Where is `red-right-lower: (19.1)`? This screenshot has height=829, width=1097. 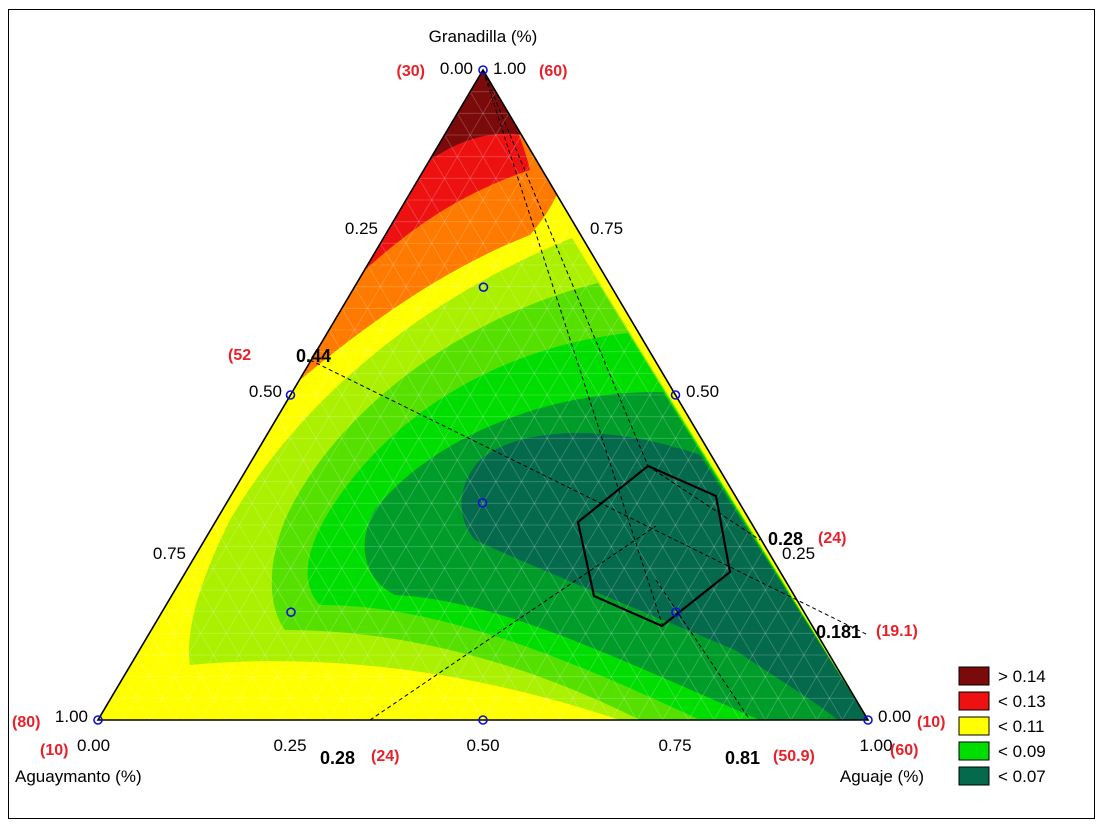 red-right-lower: (19.1) is located at coordinates (897, 631).